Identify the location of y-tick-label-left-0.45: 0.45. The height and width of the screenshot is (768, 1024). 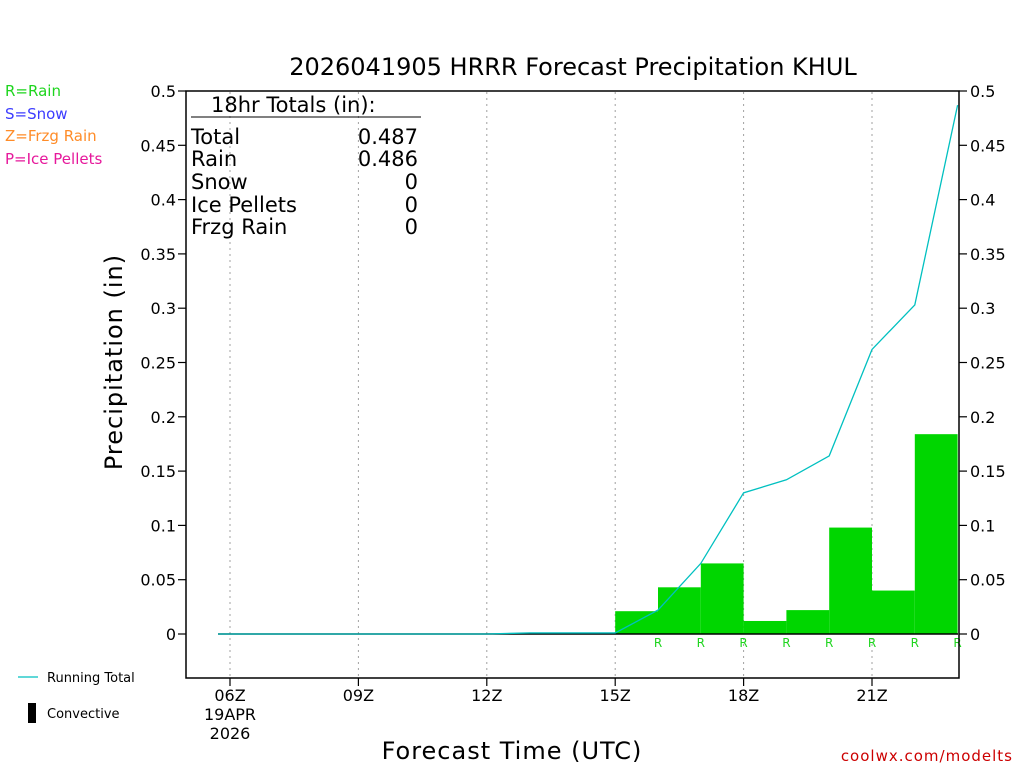
(158, 145).